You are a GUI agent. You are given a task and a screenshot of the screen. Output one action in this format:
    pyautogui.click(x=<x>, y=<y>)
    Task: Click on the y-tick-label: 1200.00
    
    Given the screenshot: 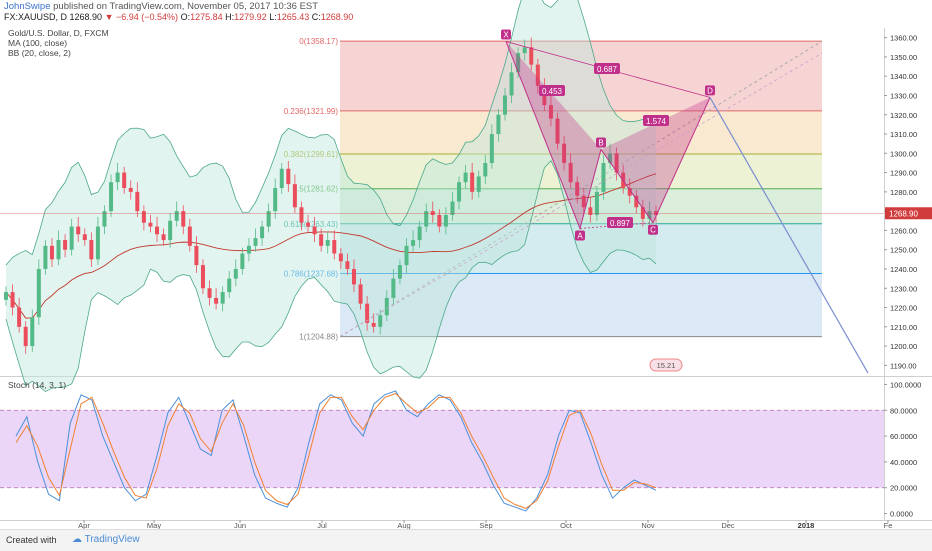 What is the action you would take?
    pyautogui.click(x=903, y=346)
    